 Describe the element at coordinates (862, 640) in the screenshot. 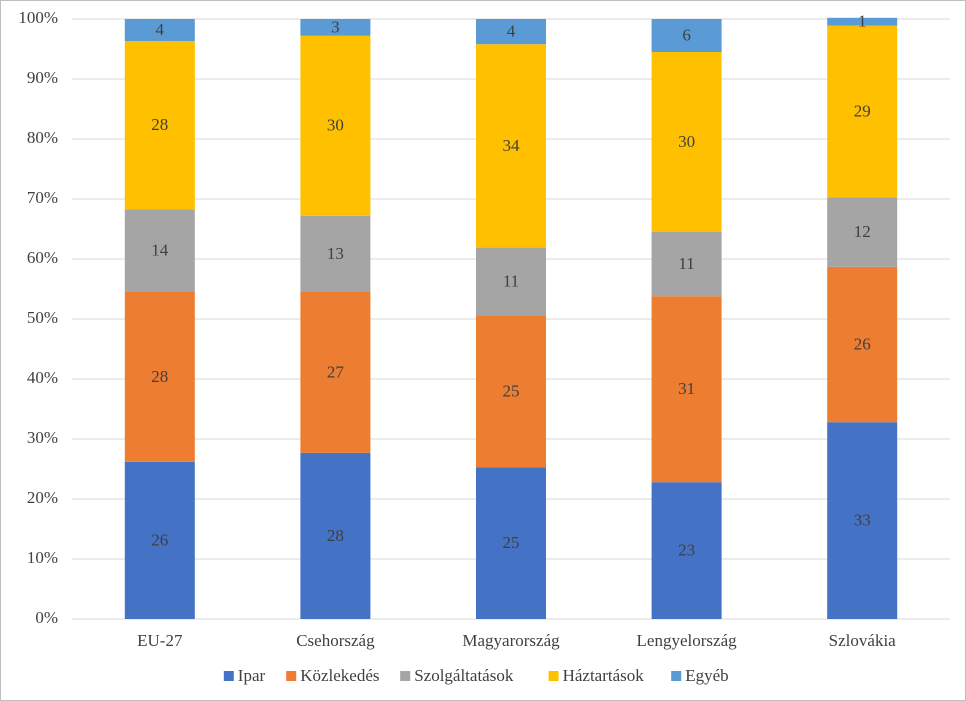

I see `x-tick-label: Szlovákia` at that location.